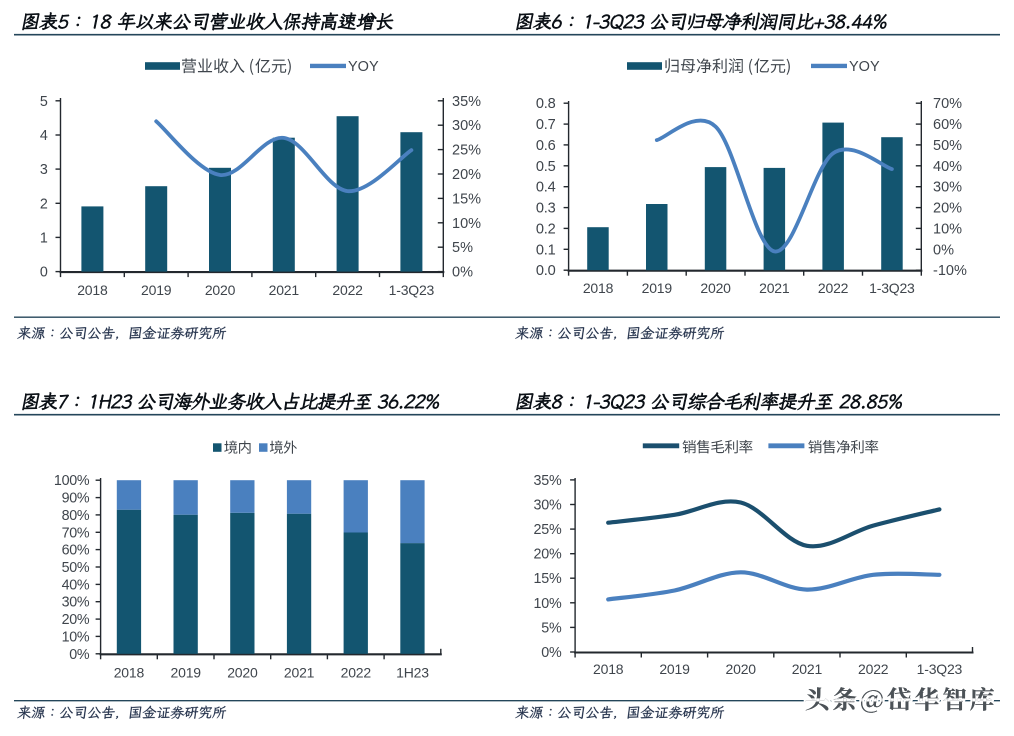  What do you see at coordinates (72, 481) in the screenshot?
I see `svg-text: 100%` at bounding box center [72, 481].